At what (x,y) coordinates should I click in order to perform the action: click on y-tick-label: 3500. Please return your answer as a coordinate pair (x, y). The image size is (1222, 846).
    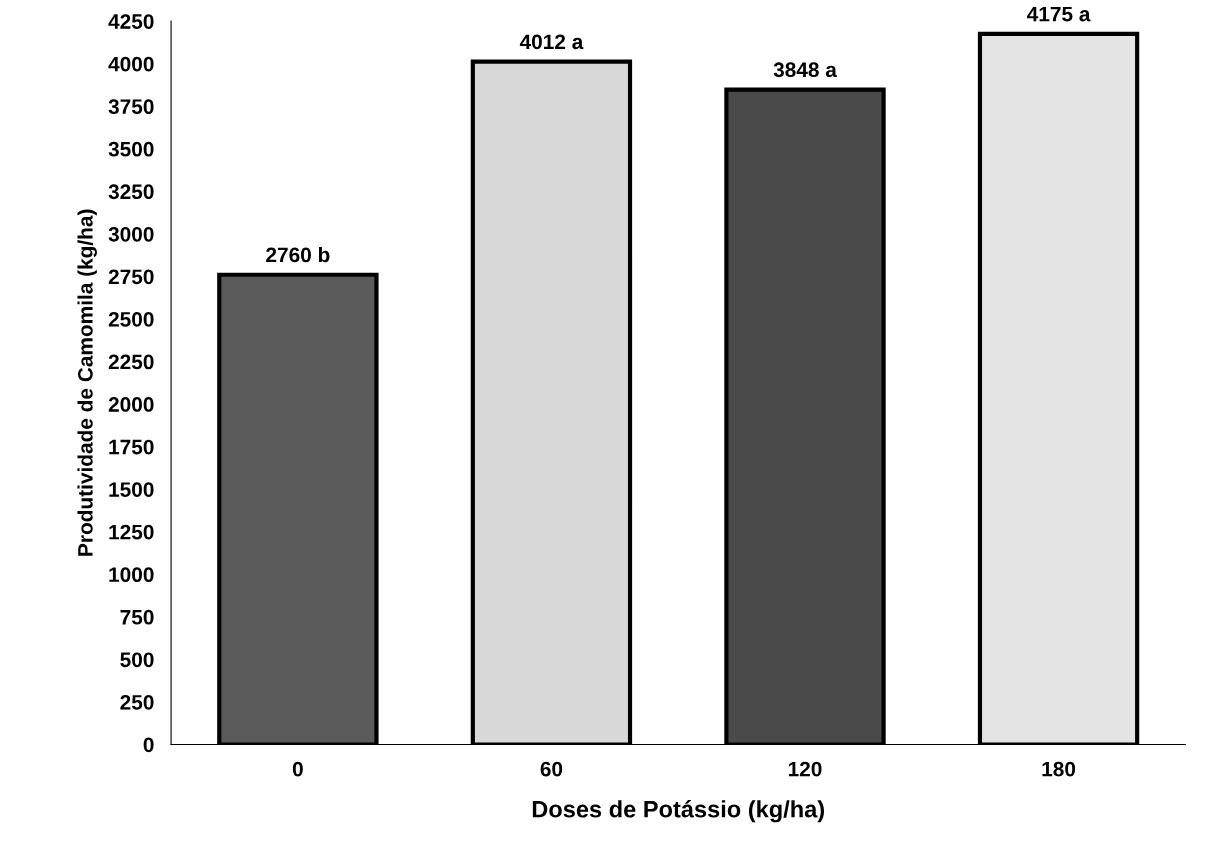
    Looking at the image, I should click on (131, 149).